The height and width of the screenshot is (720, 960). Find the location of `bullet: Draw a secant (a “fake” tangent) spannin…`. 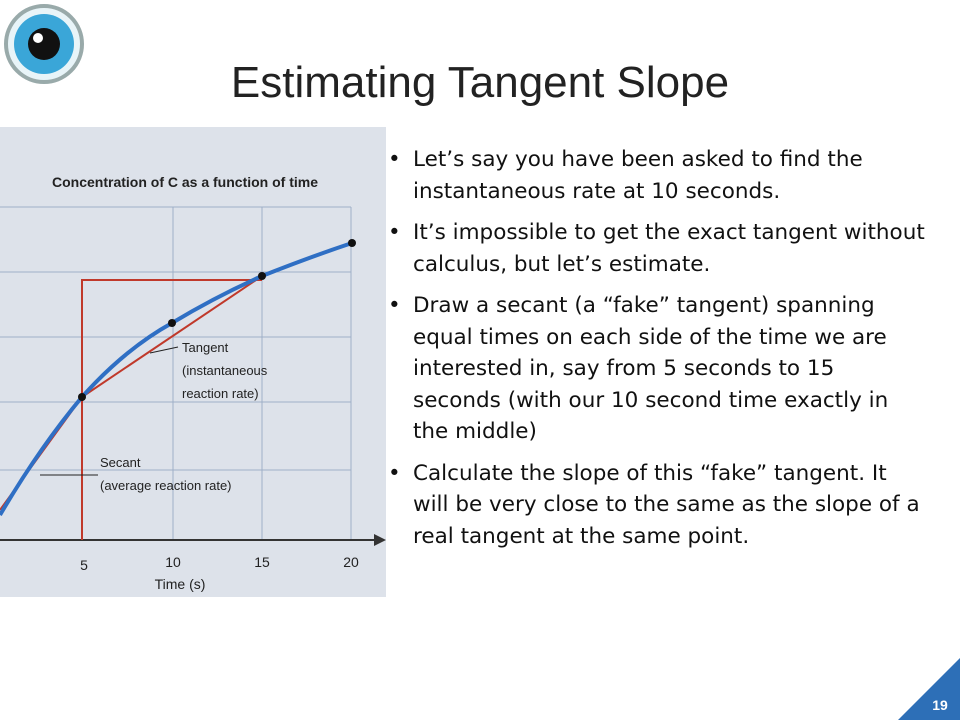

bullet: Draw a secant (a “fake” tangent) spannin… is located at coordinates (658, 369).